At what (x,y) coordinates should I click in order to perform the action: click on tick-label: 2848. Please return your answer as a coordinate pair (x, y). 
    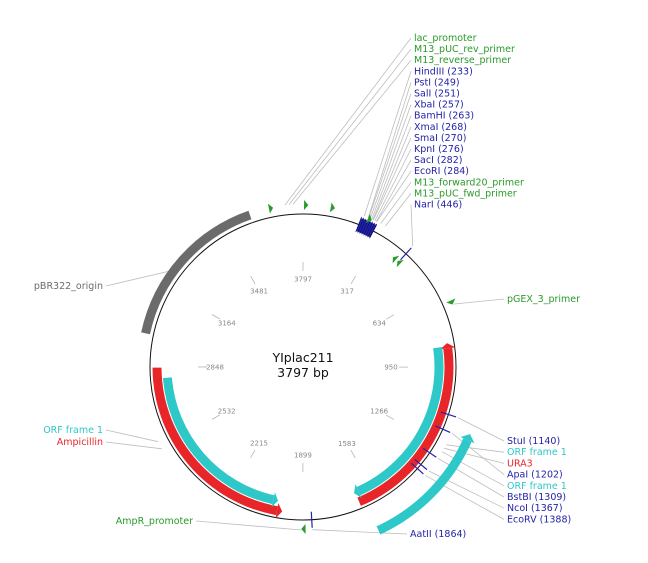
    Looking at the image, I should click on (215, 368).